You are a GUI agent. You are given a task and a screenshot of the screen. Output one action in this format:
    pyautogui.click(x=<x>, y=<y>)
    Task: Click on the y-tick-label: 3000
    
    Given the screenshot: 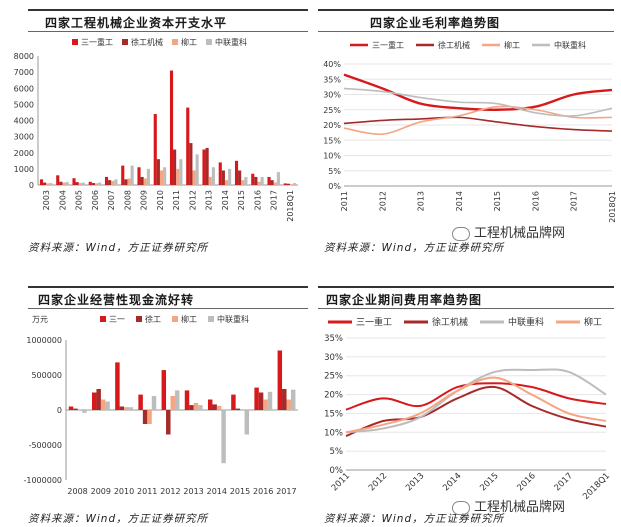 What is the action you would take?
    pyautogui.click(x=24, y=137)
    